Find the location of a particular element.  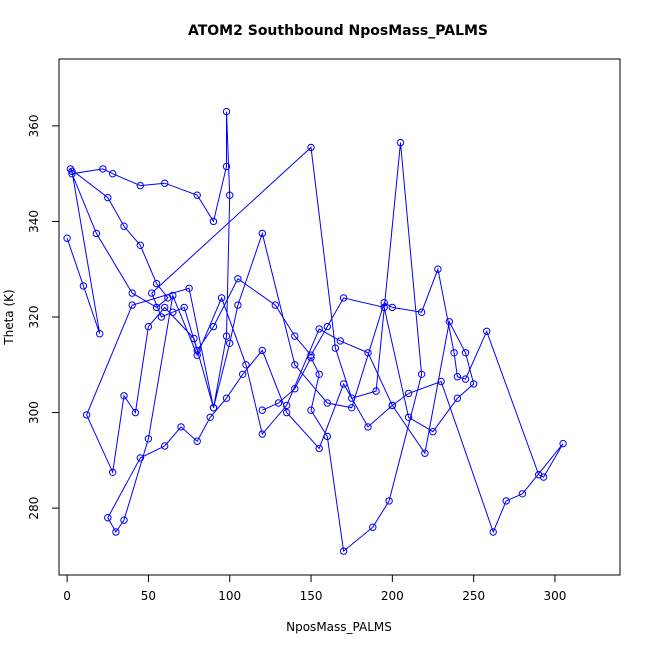

x-axis-label: NposMass_PALMS is located at coordinates (339, 627).